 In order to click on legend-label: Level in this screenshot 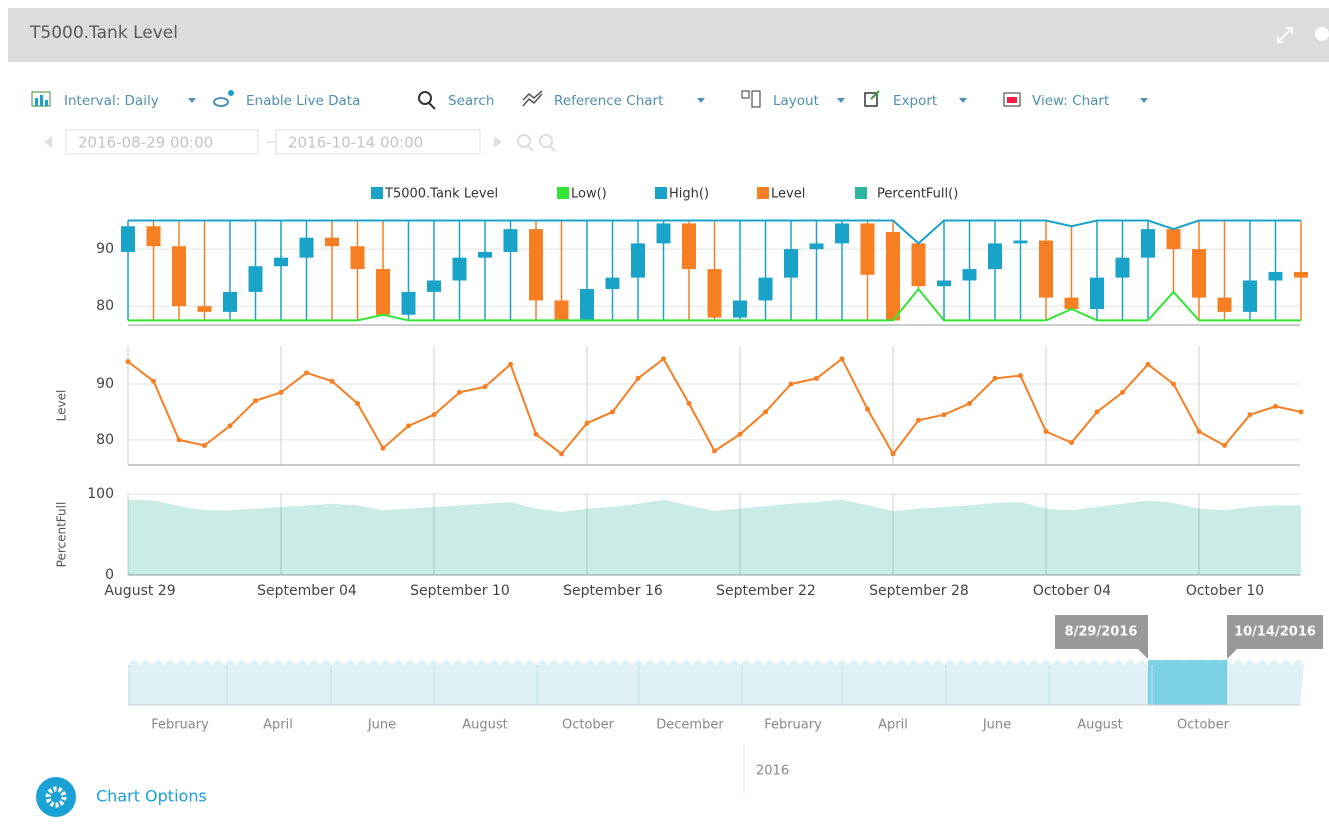, I will do `click(788, 194)`.